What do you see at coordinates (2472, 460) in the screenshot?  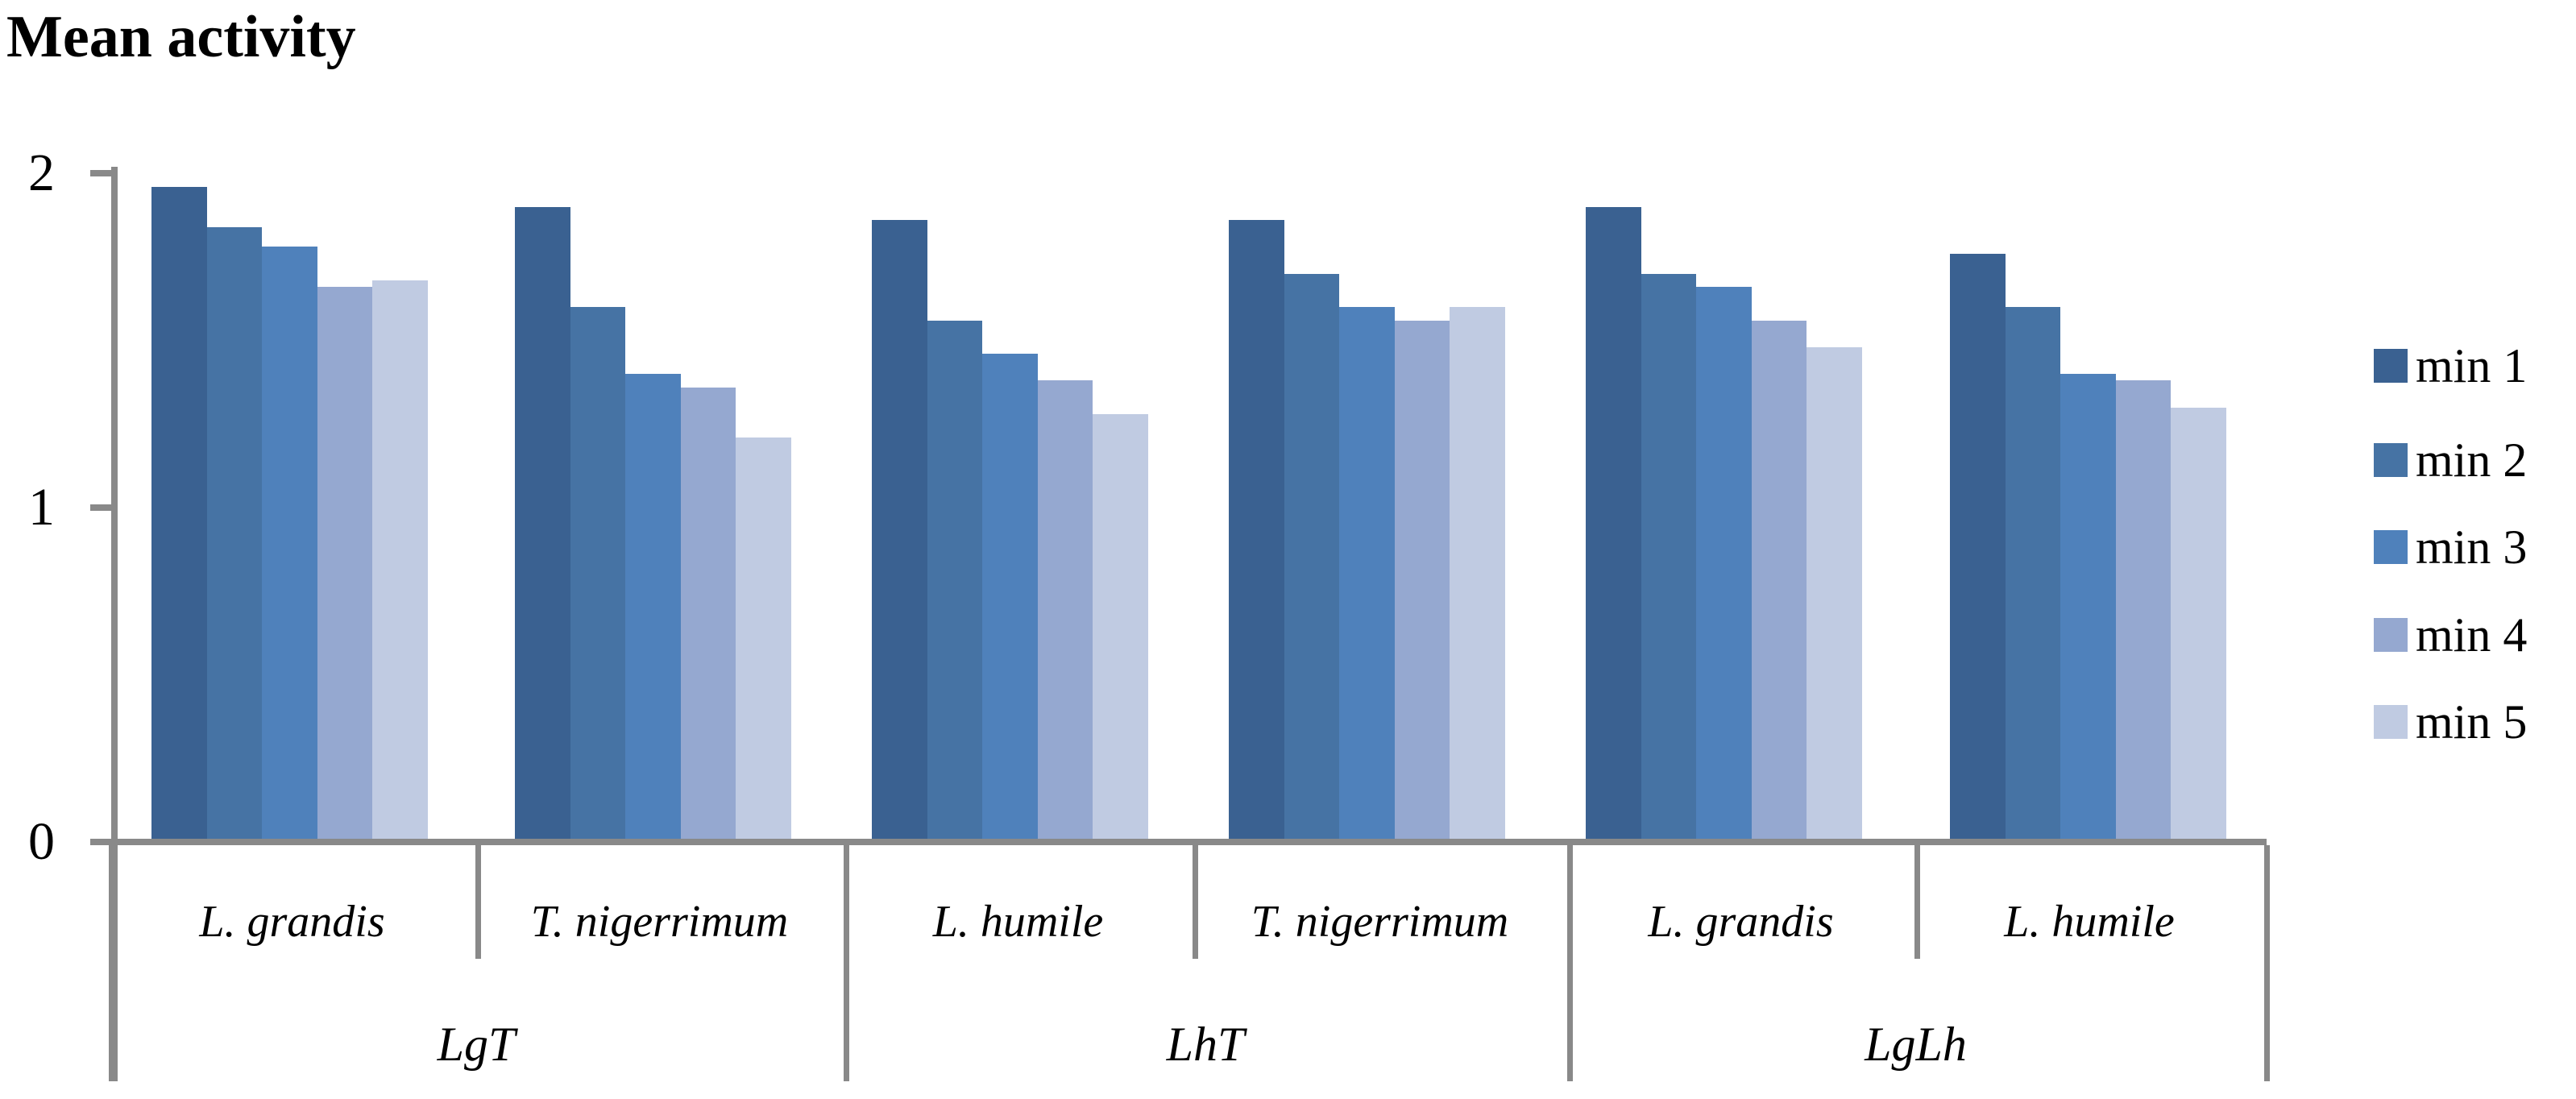 I see `legend-label: min 2` at bounding box center [2472, 460].